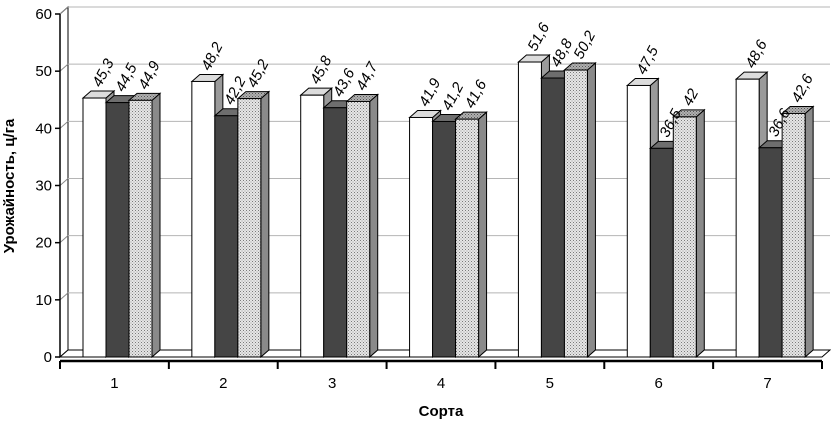 The height and width of the screenshot is (421, 831). Describe the element at coordinates (476, 94) in the screenshot. I see `data-label: 41,6` at that location.